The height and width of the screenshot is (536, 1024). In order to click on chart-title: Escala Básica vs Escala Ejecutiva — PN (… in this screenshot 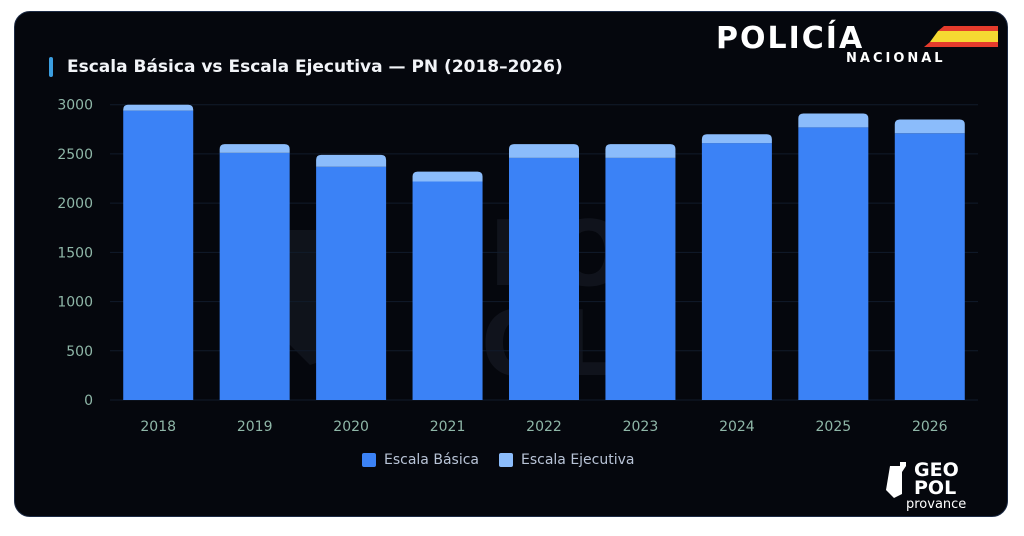, I will do `click(315, 67)`.